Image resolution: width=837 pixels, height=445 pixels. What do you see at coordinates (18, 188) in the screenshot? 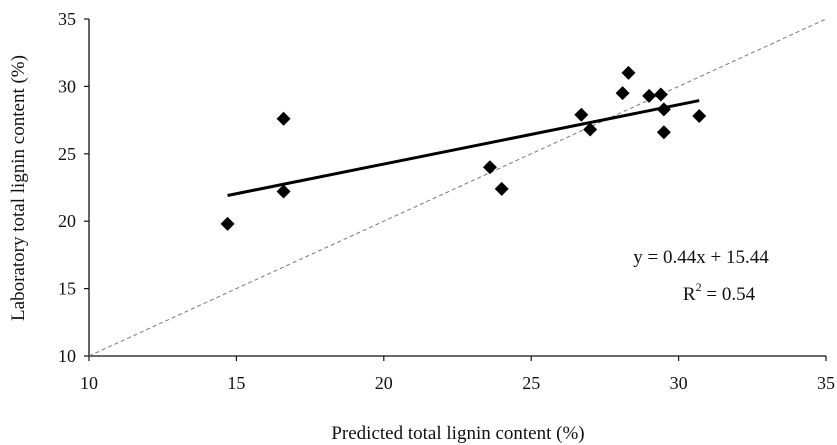
I see `y-axis-title: Laboratory total lignin content (%)` at bounding box center [18, 188].